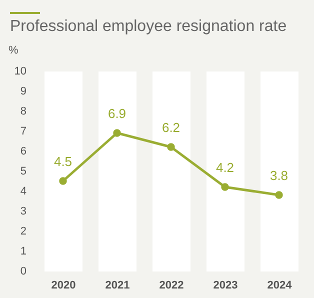 The width and height of the screenshot is (314, 298). Describe the element at coordinates (23, 112) in the screenshot. I see `y-tick-label: 8` at that location.